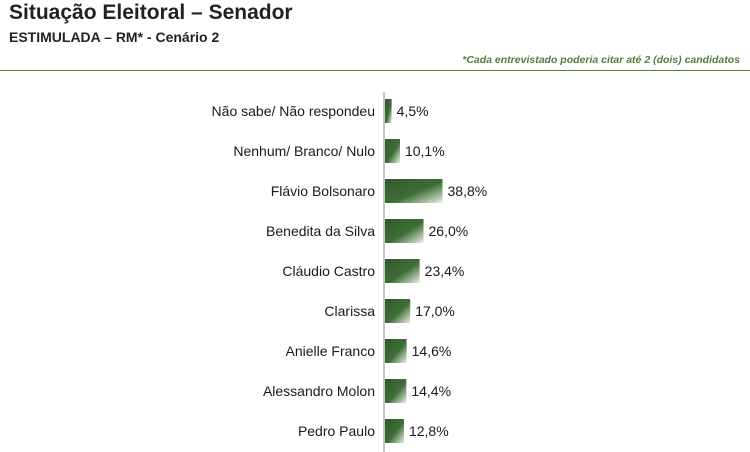  What do you see at coordinates (468, 191) in the screenshot?
I see `data-label: 38,8%` at bounding box center [468, 191].